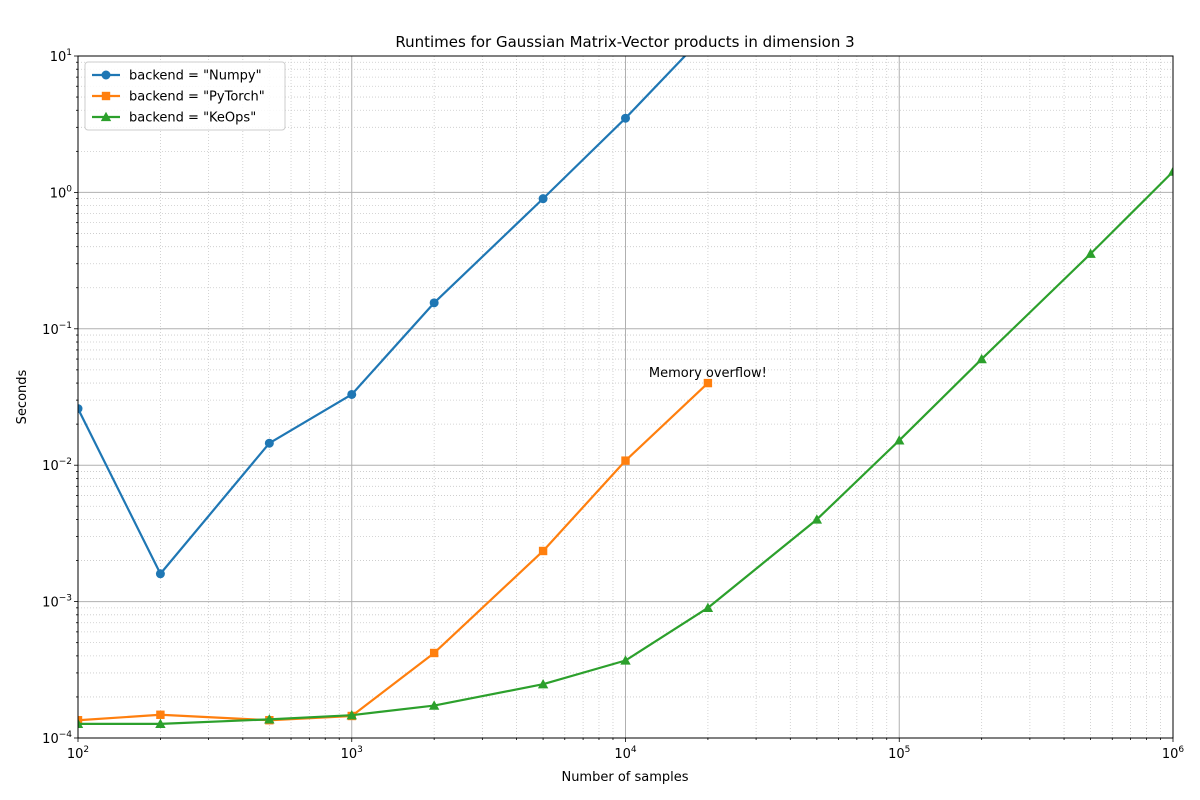 The width and height of the screenshot is (1200, 800). What do you see at coordinates (1173, 753) in the screenshot?
I see `x-tick-label: 106` at bounding box center [1173, 753].